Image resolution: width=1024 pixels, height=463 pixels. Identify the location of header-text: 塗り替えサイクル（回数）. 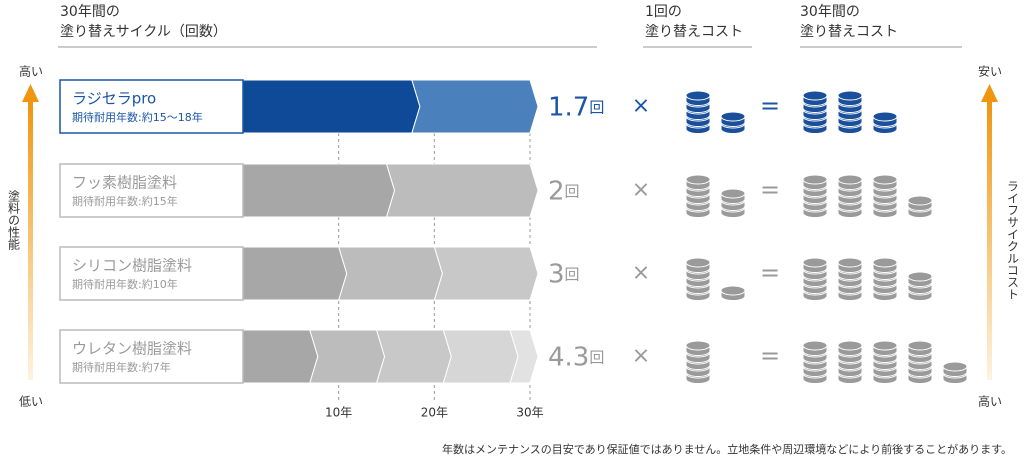
(143, 32).